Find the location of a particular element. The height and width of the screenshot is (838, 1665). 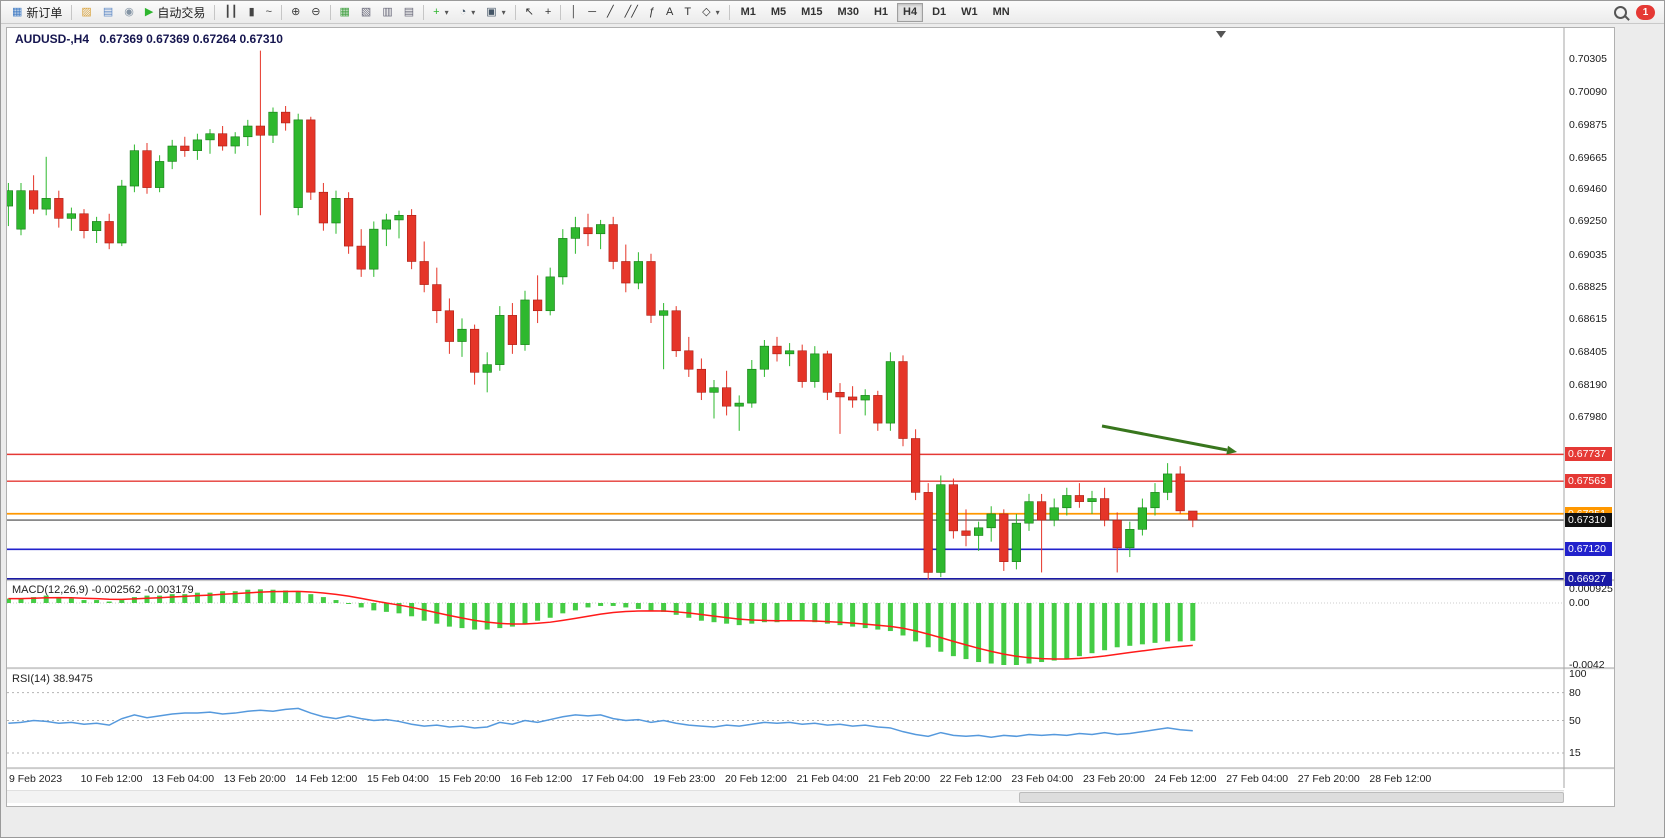

cursor-icon: ↖ is located at coordinates (529, 11).